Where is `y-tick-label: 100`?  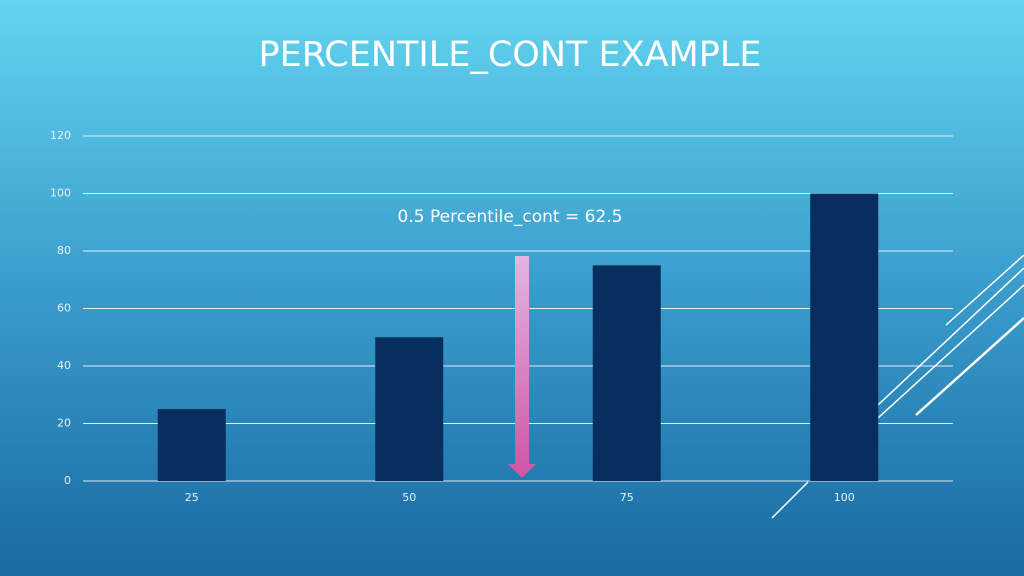
y-tick-label: 100 is located at coordinates (60, 193).